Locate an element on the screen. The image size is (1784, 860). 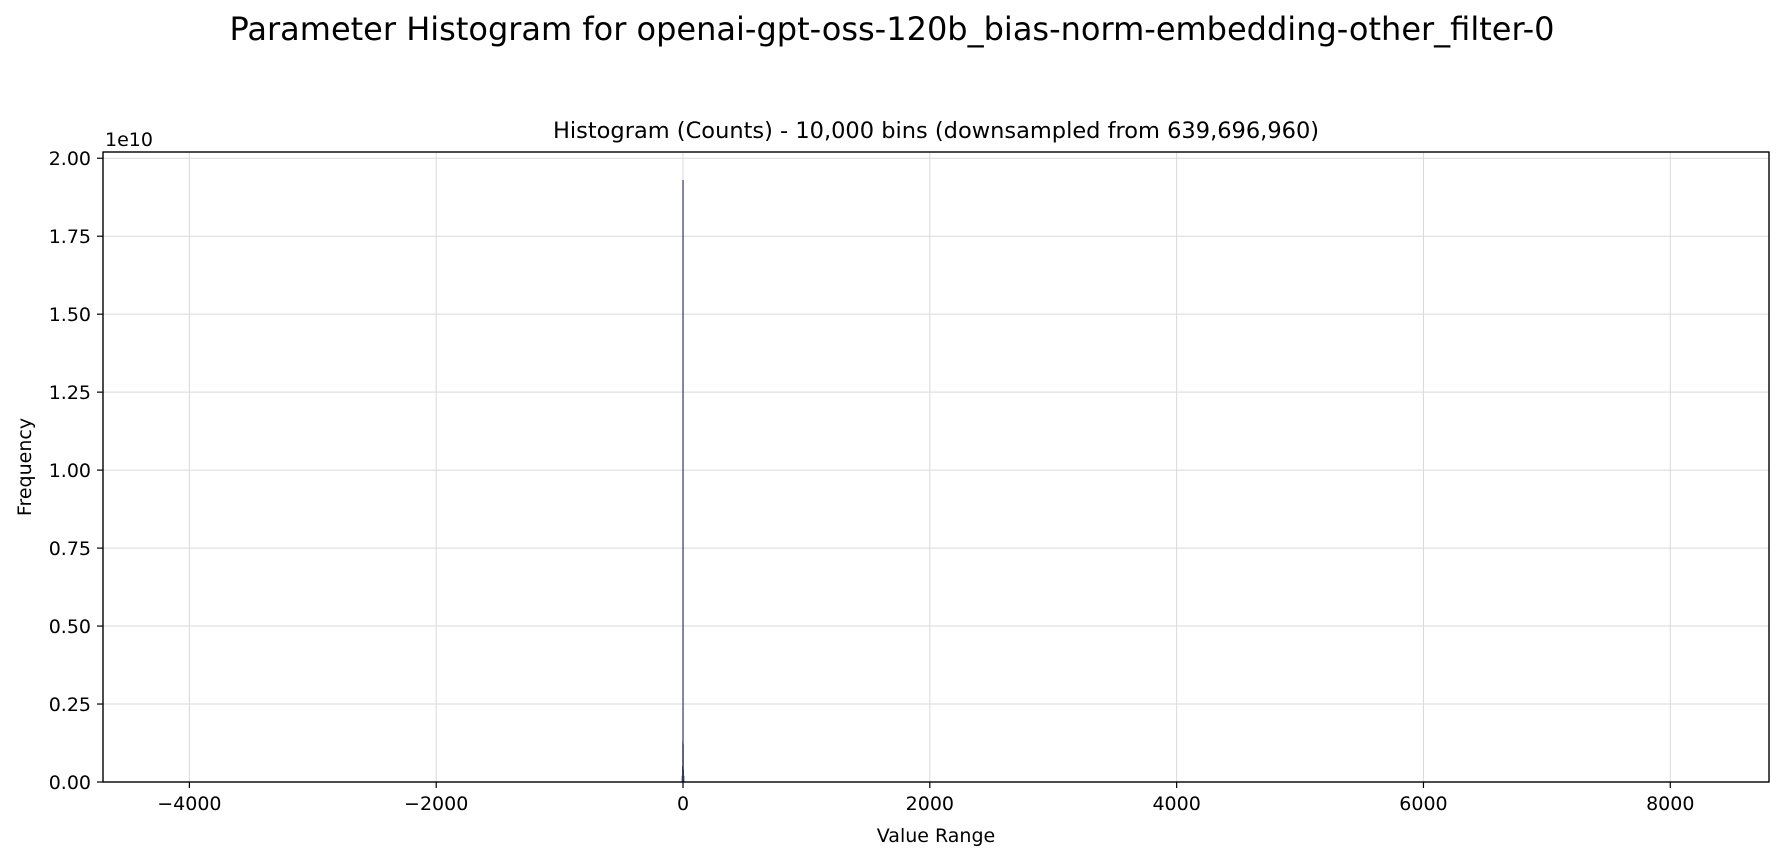
y-tick-label: 1.25 is located at coordinates (70, 393).